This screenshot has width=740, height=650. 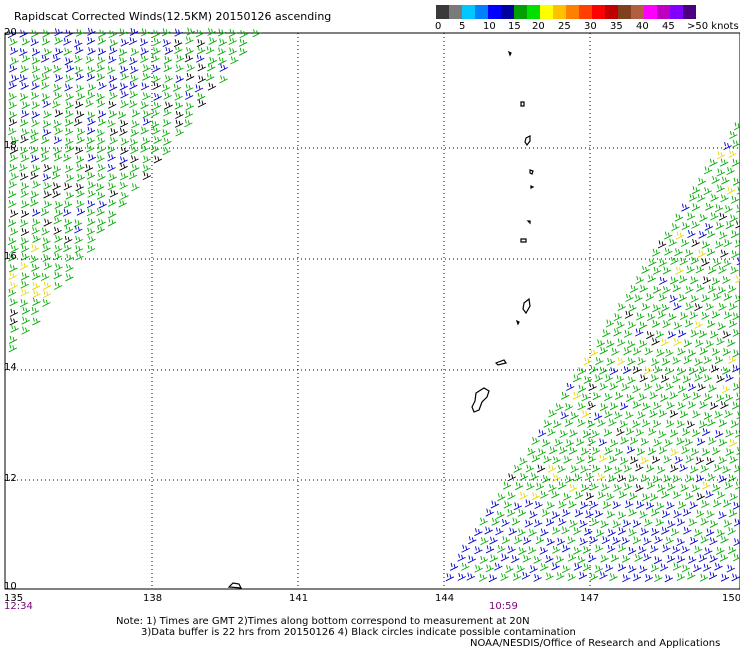 I want to click on colorbar-label: 25, so click(x=564, y=26).